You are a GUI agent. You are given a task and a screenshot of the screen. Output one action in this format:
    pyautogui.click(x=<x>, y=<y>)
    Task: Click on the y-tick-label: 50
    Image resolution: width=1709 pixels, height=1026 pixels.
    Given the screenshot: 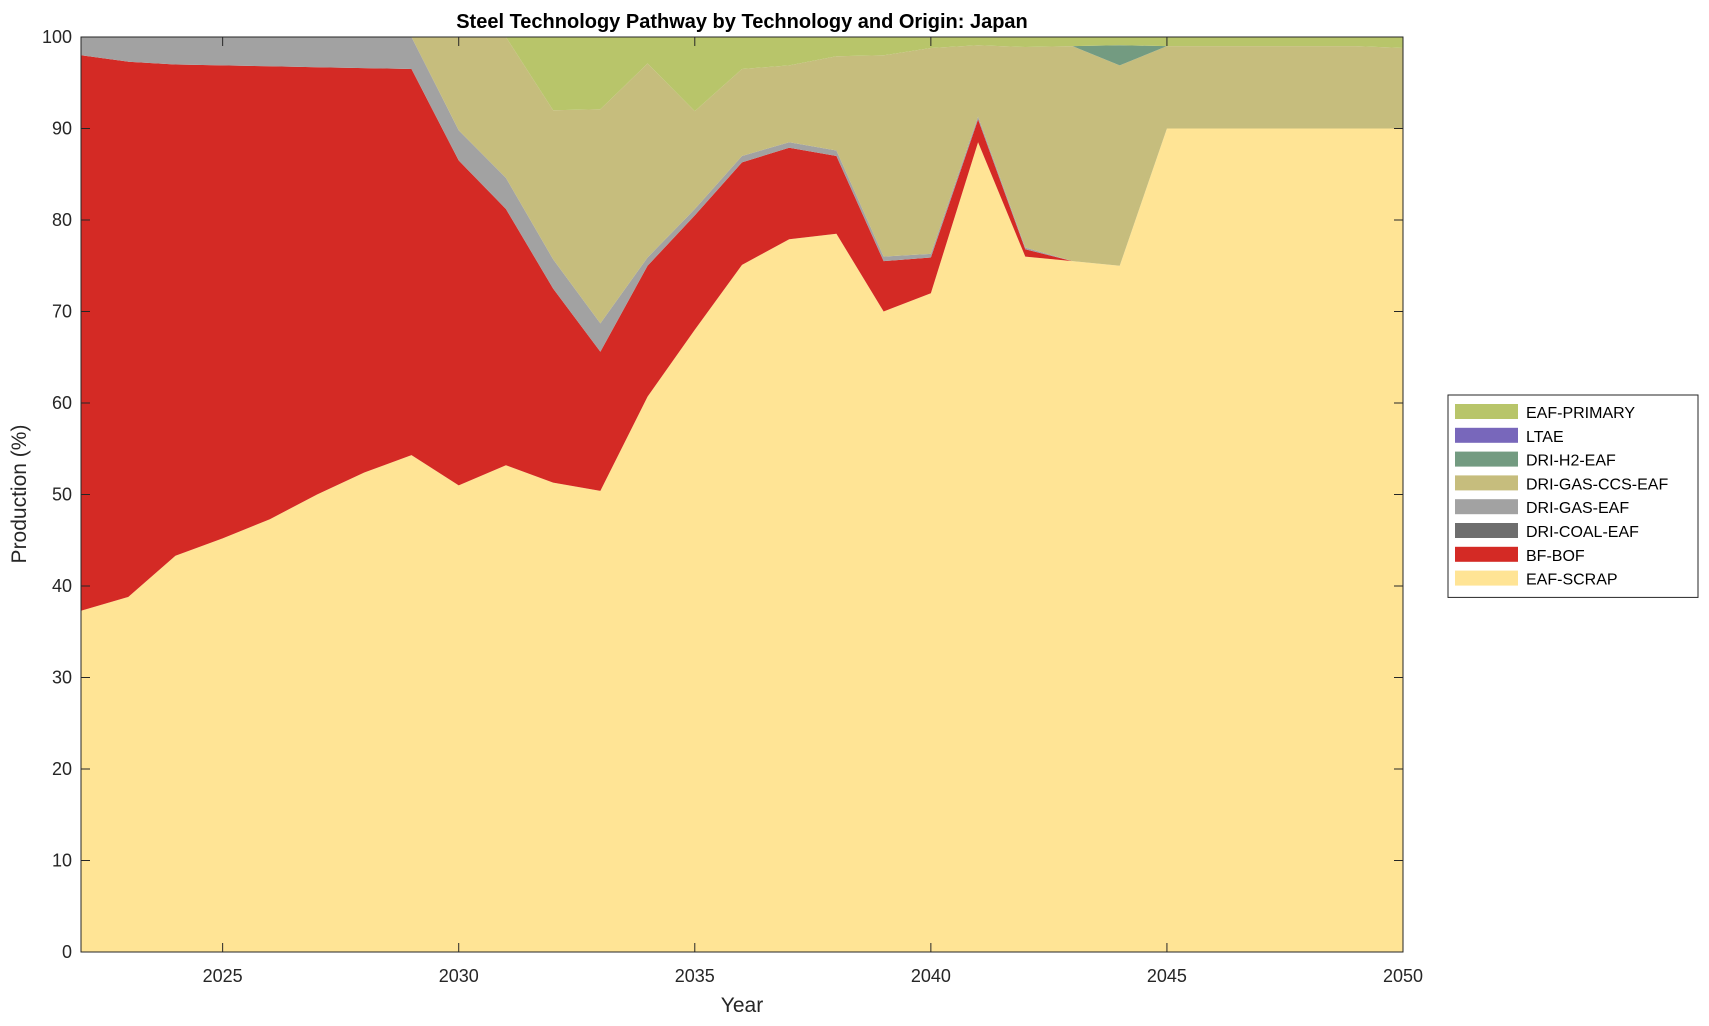 What is the action you would take?
    pyautogui.click(x=62, y=495)
    